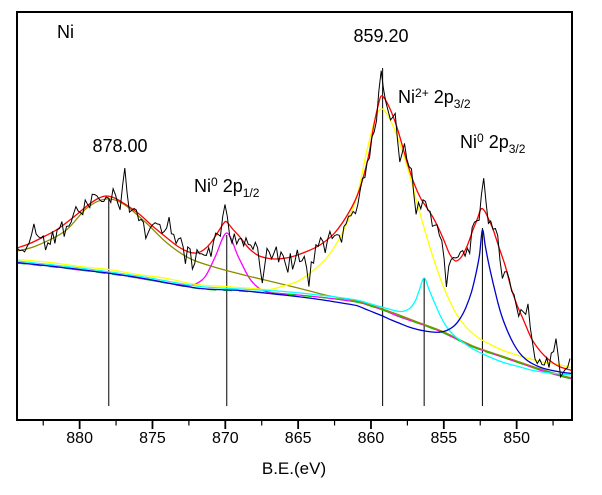 The width and height of the screenshot is (602, 495). I want to click on x-tick-label-870: 870, so click(225, 438).